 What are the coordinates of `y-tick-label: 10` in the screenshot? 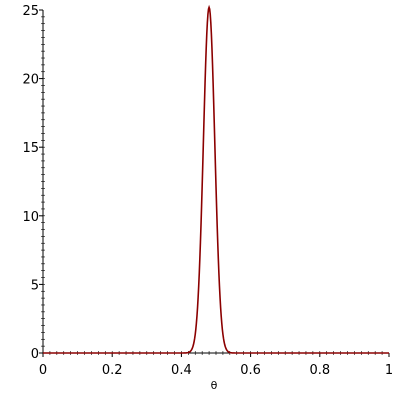 It's located at (30, 217).